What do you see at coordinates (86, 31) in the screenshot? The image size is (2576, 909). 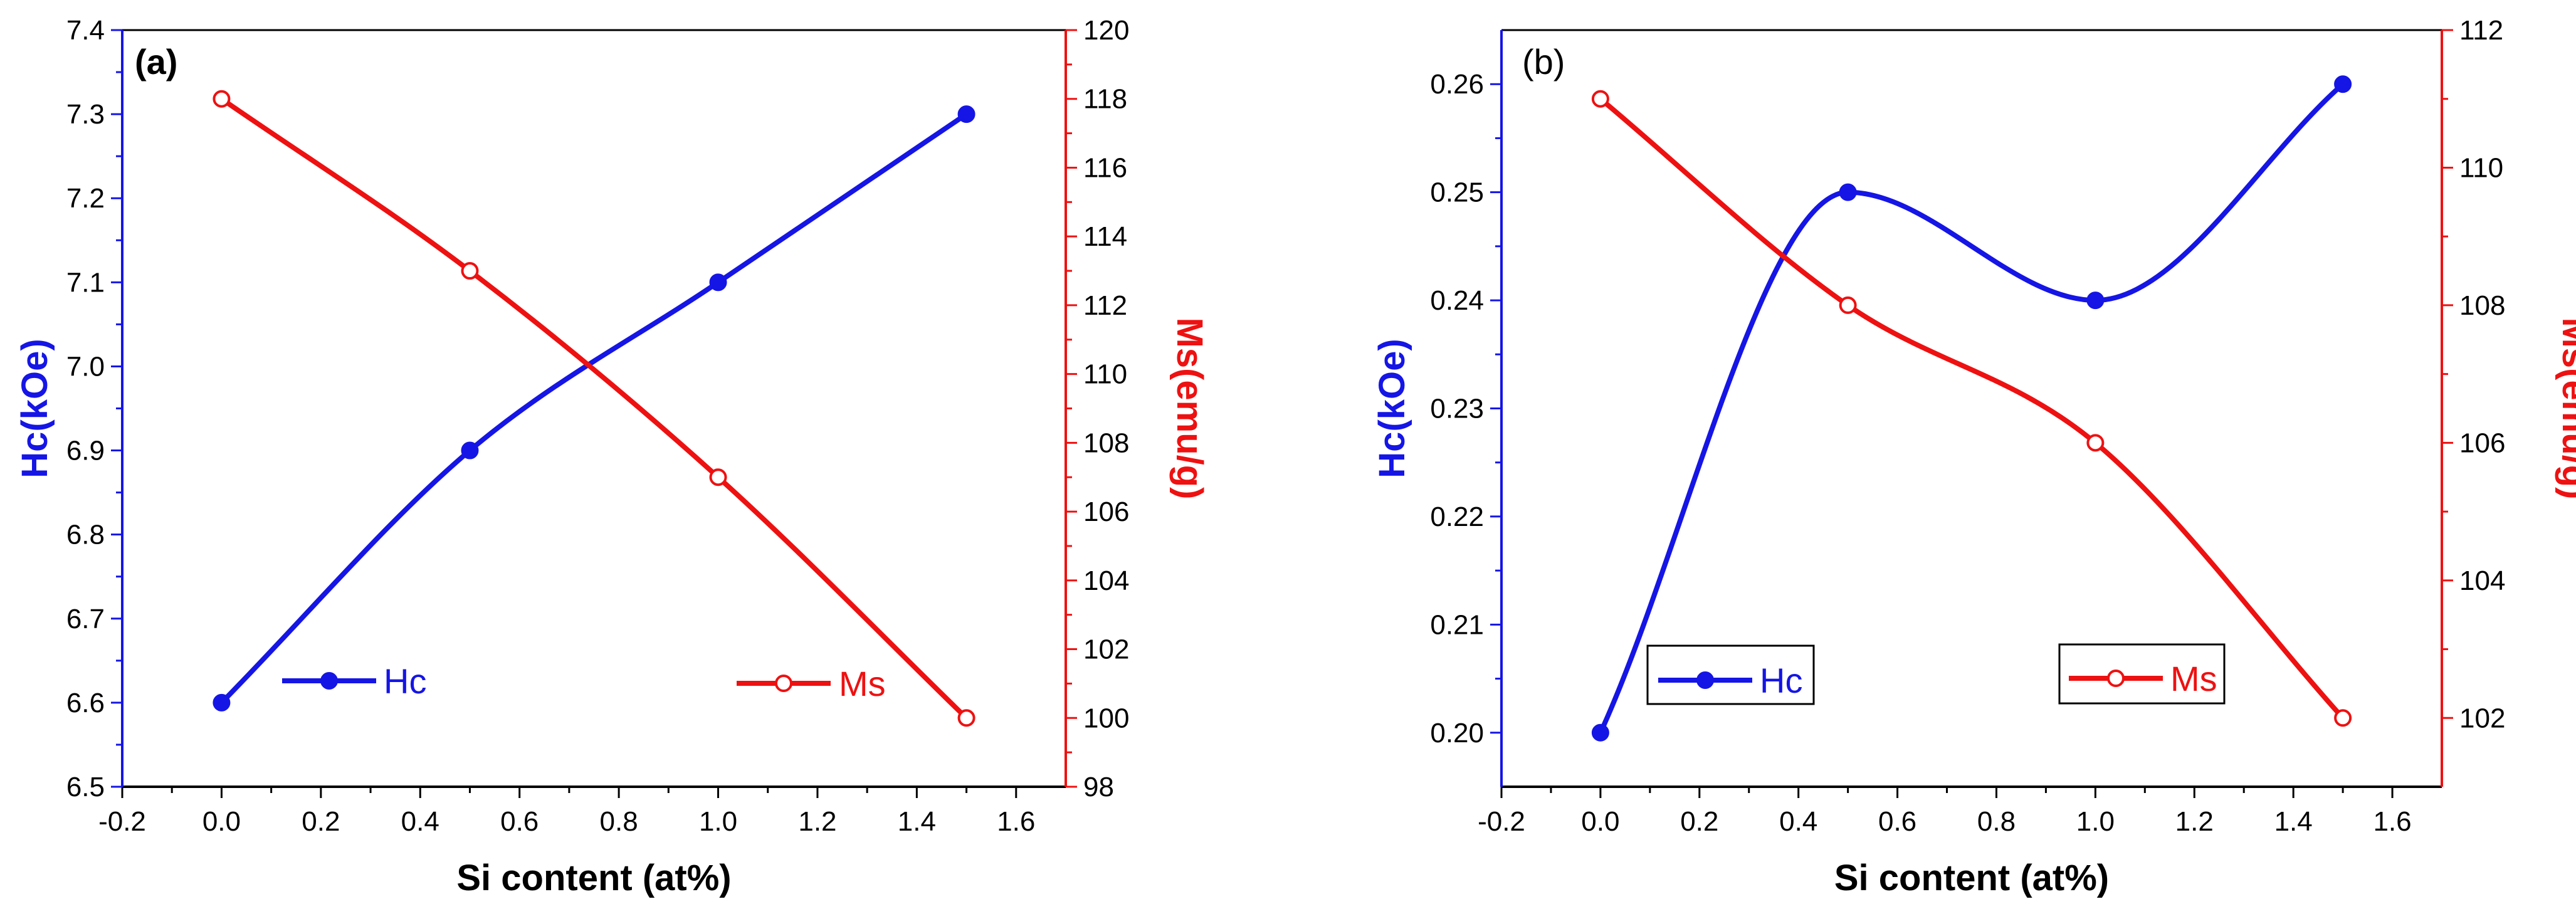 I see `left-y-tick-label: 7.4` at bounding box center [86, 31].